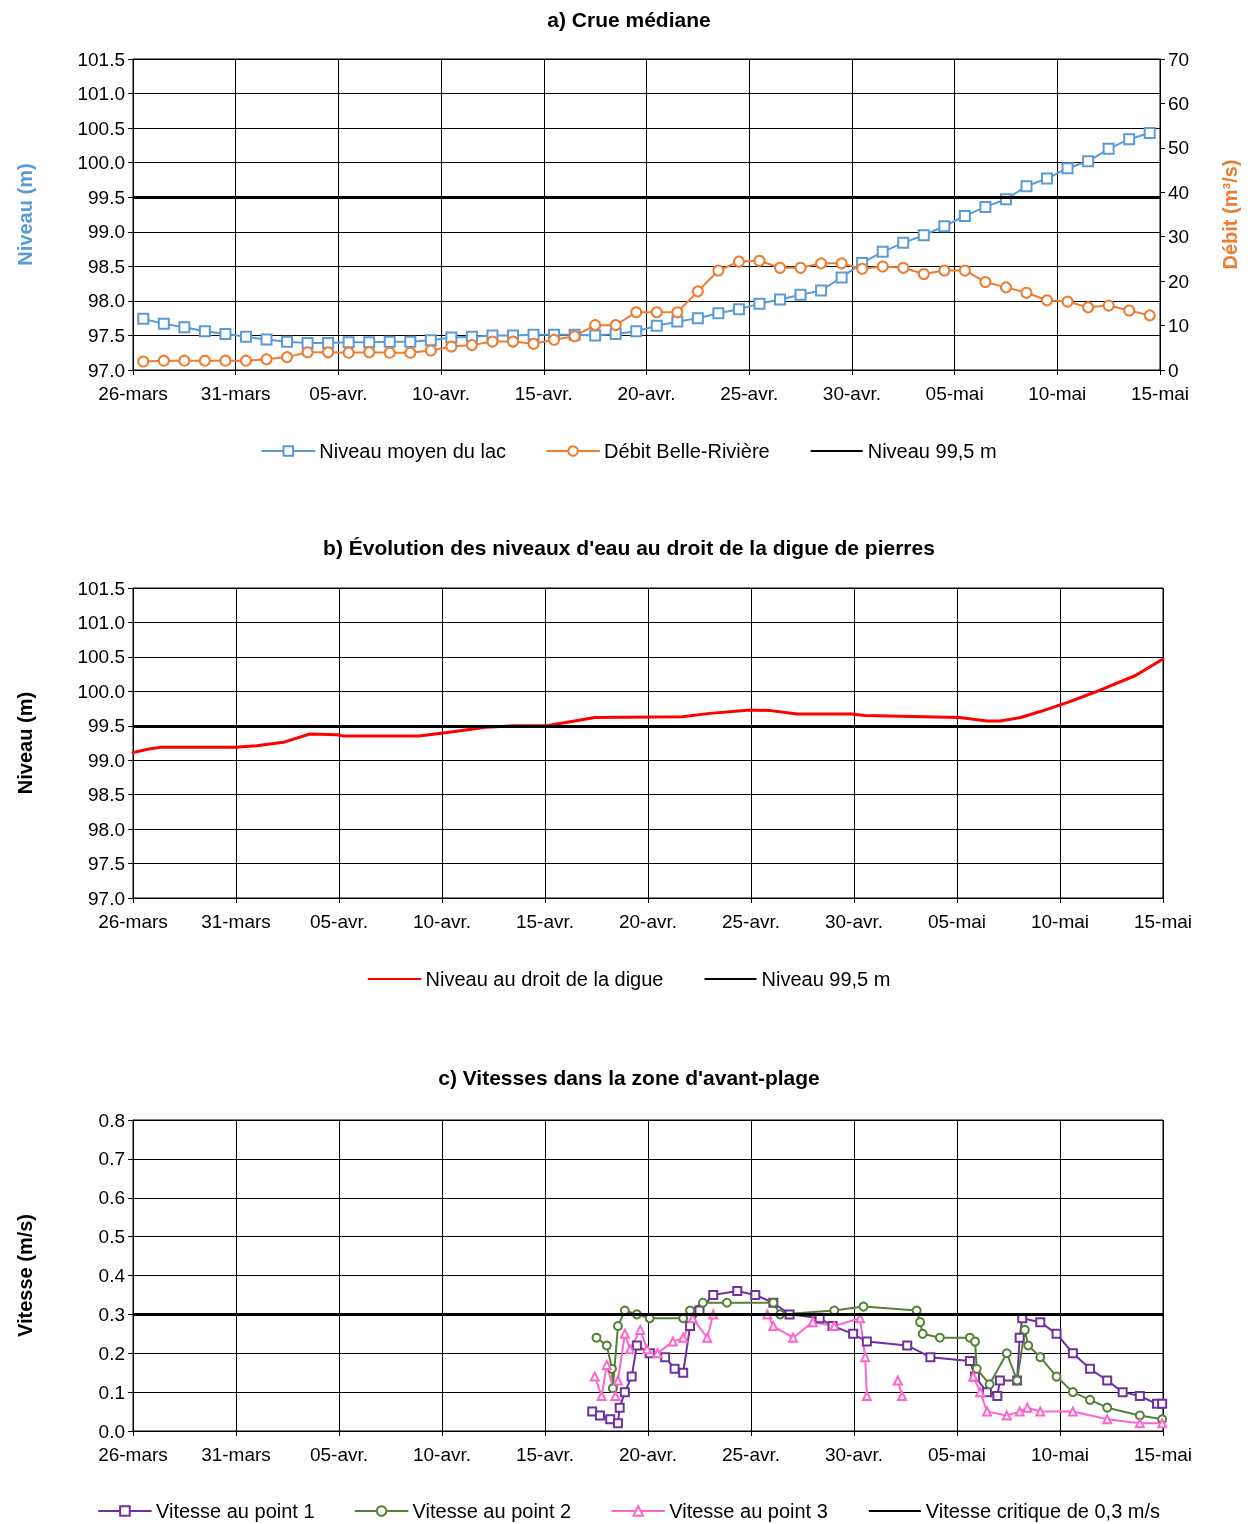  What do you see at coordinates (629, 19) in the screenshot?
I see `chart-title: a) Crue médiane` at bounding box center [629, 19].